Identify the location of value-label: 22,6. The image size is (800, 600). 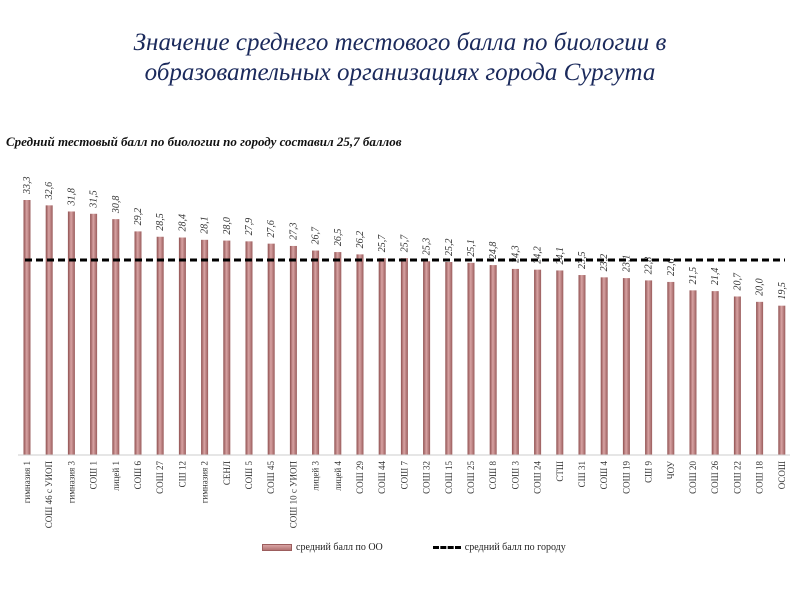
(671, 267).